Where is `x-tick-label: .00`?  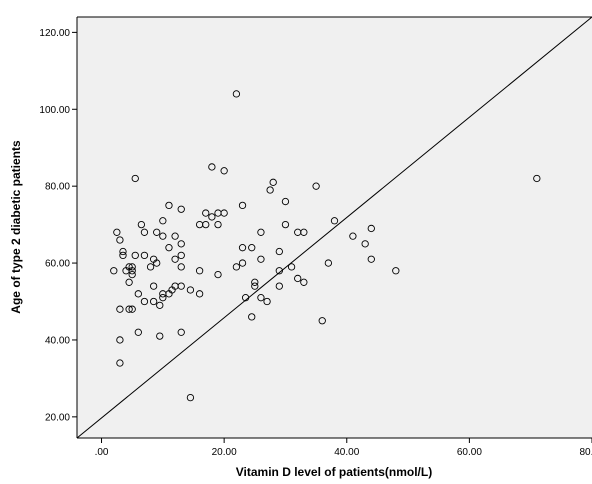 x-tick-label: .00 is located at coordinates (102, 452).